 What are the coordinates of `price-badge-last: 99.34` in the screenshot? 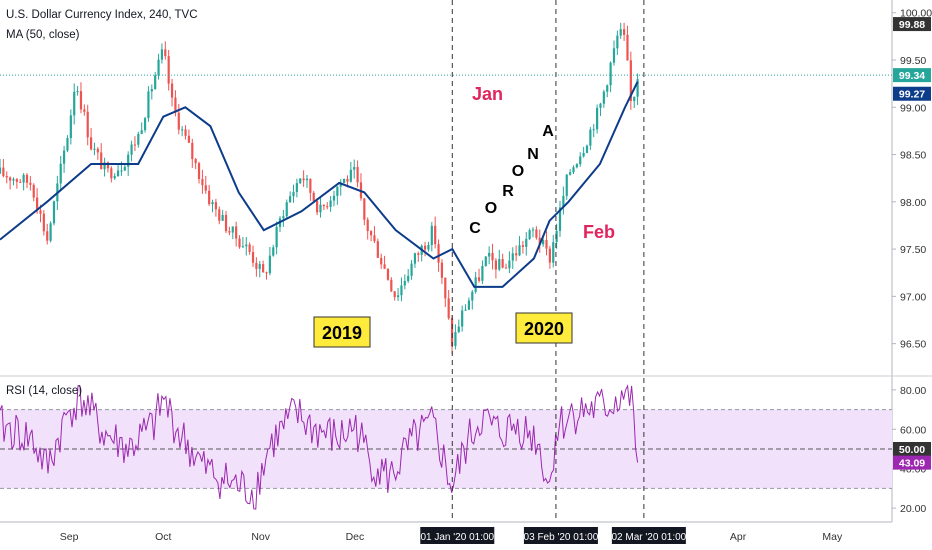 It's located at (912, 75).